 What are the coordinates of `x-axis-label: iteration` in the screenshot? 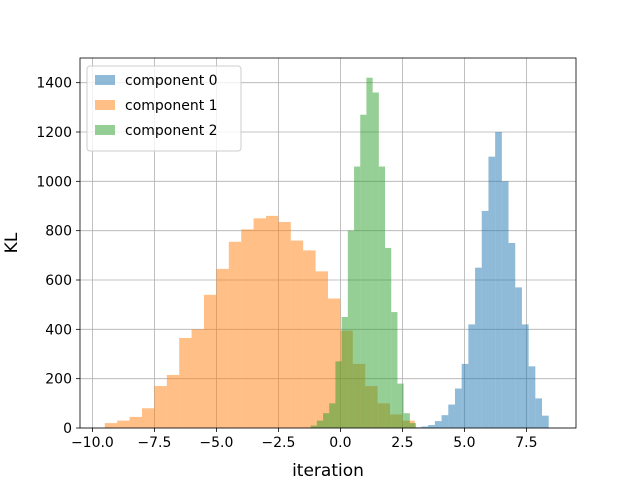 It's located at (328, 470).